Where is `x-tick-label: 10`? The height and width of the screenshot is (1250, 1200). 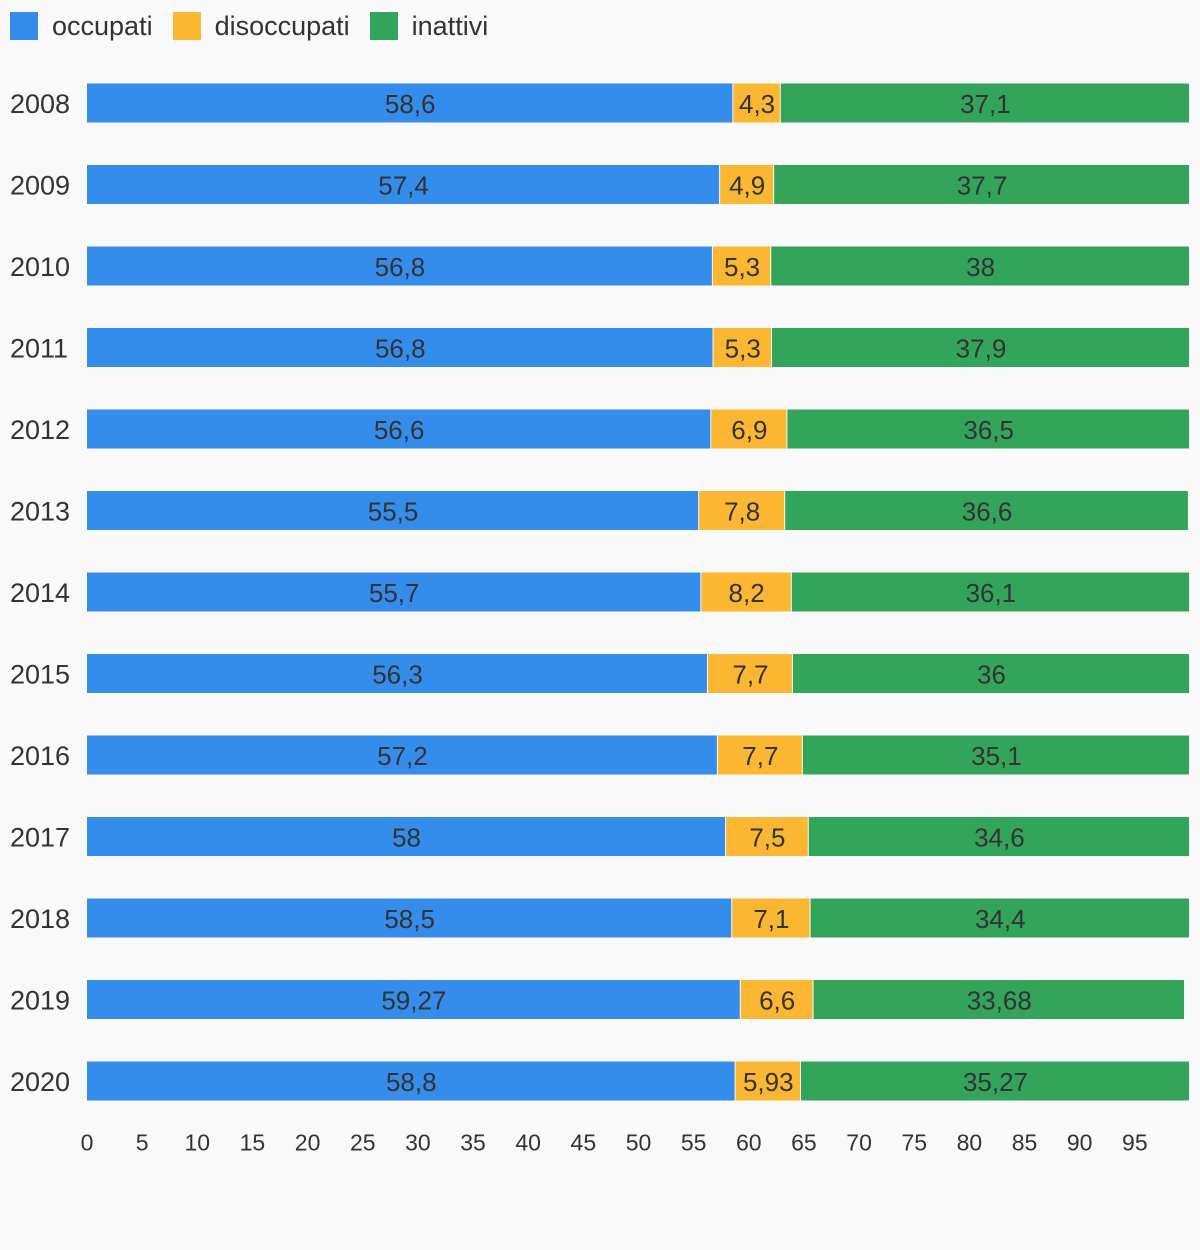
x-tick-label: 10 is located at coordinates (198, 1143).